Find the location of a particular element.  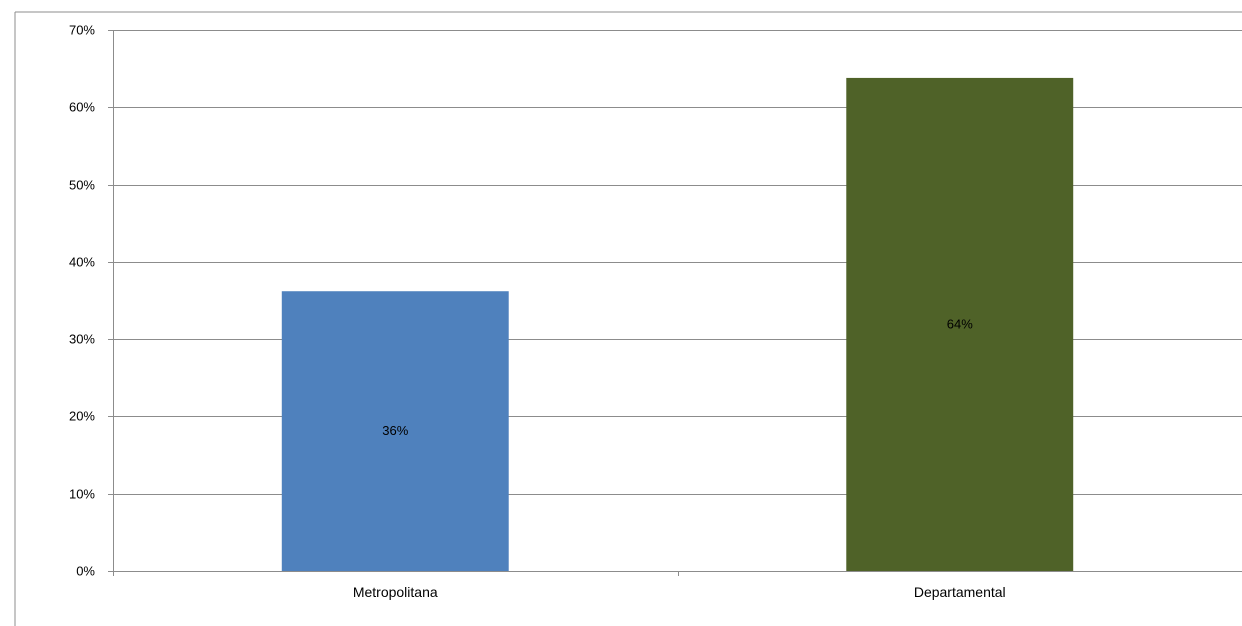

y-tick-label: 0% is located at coordinates (85, 571).